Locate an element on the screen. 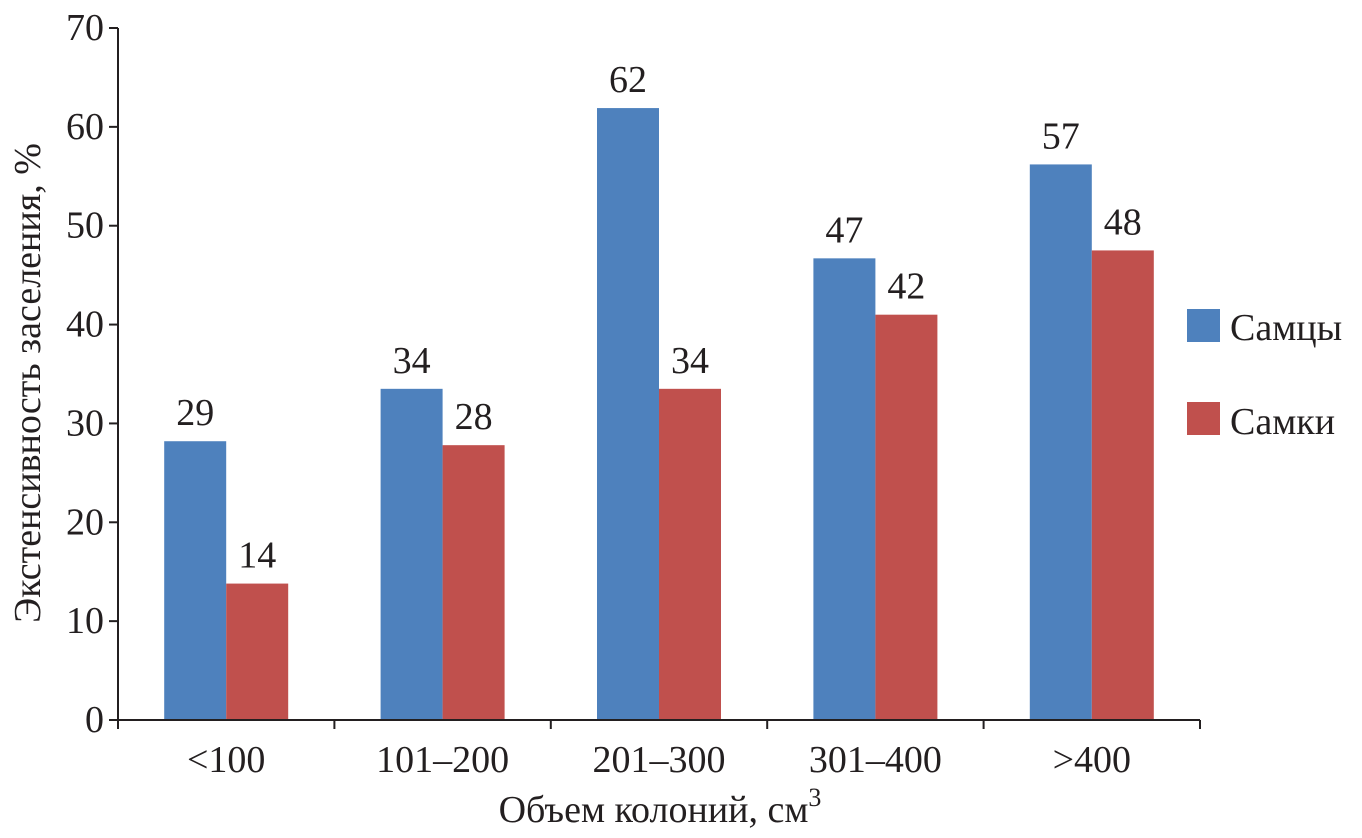 The image size is (1362, 838). data-label: 42 is located at coordinates (906, 287).